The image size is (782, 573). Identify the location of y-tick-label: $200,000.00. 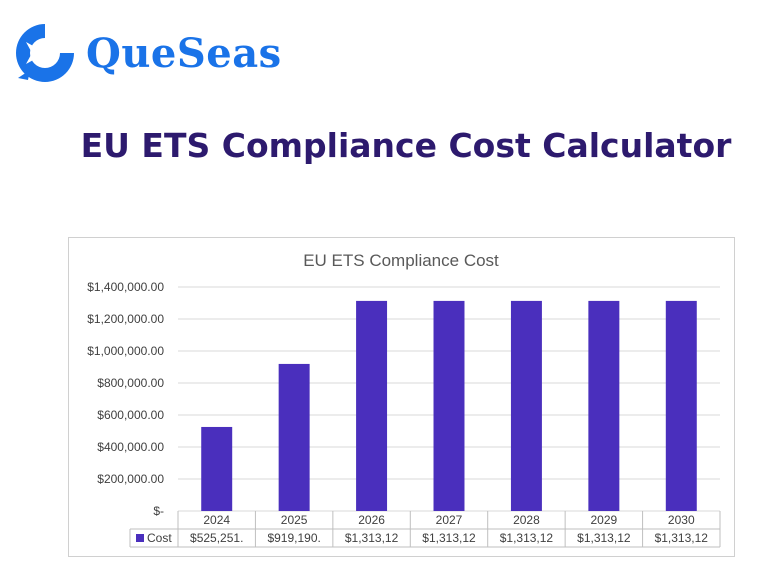
(130, 479).